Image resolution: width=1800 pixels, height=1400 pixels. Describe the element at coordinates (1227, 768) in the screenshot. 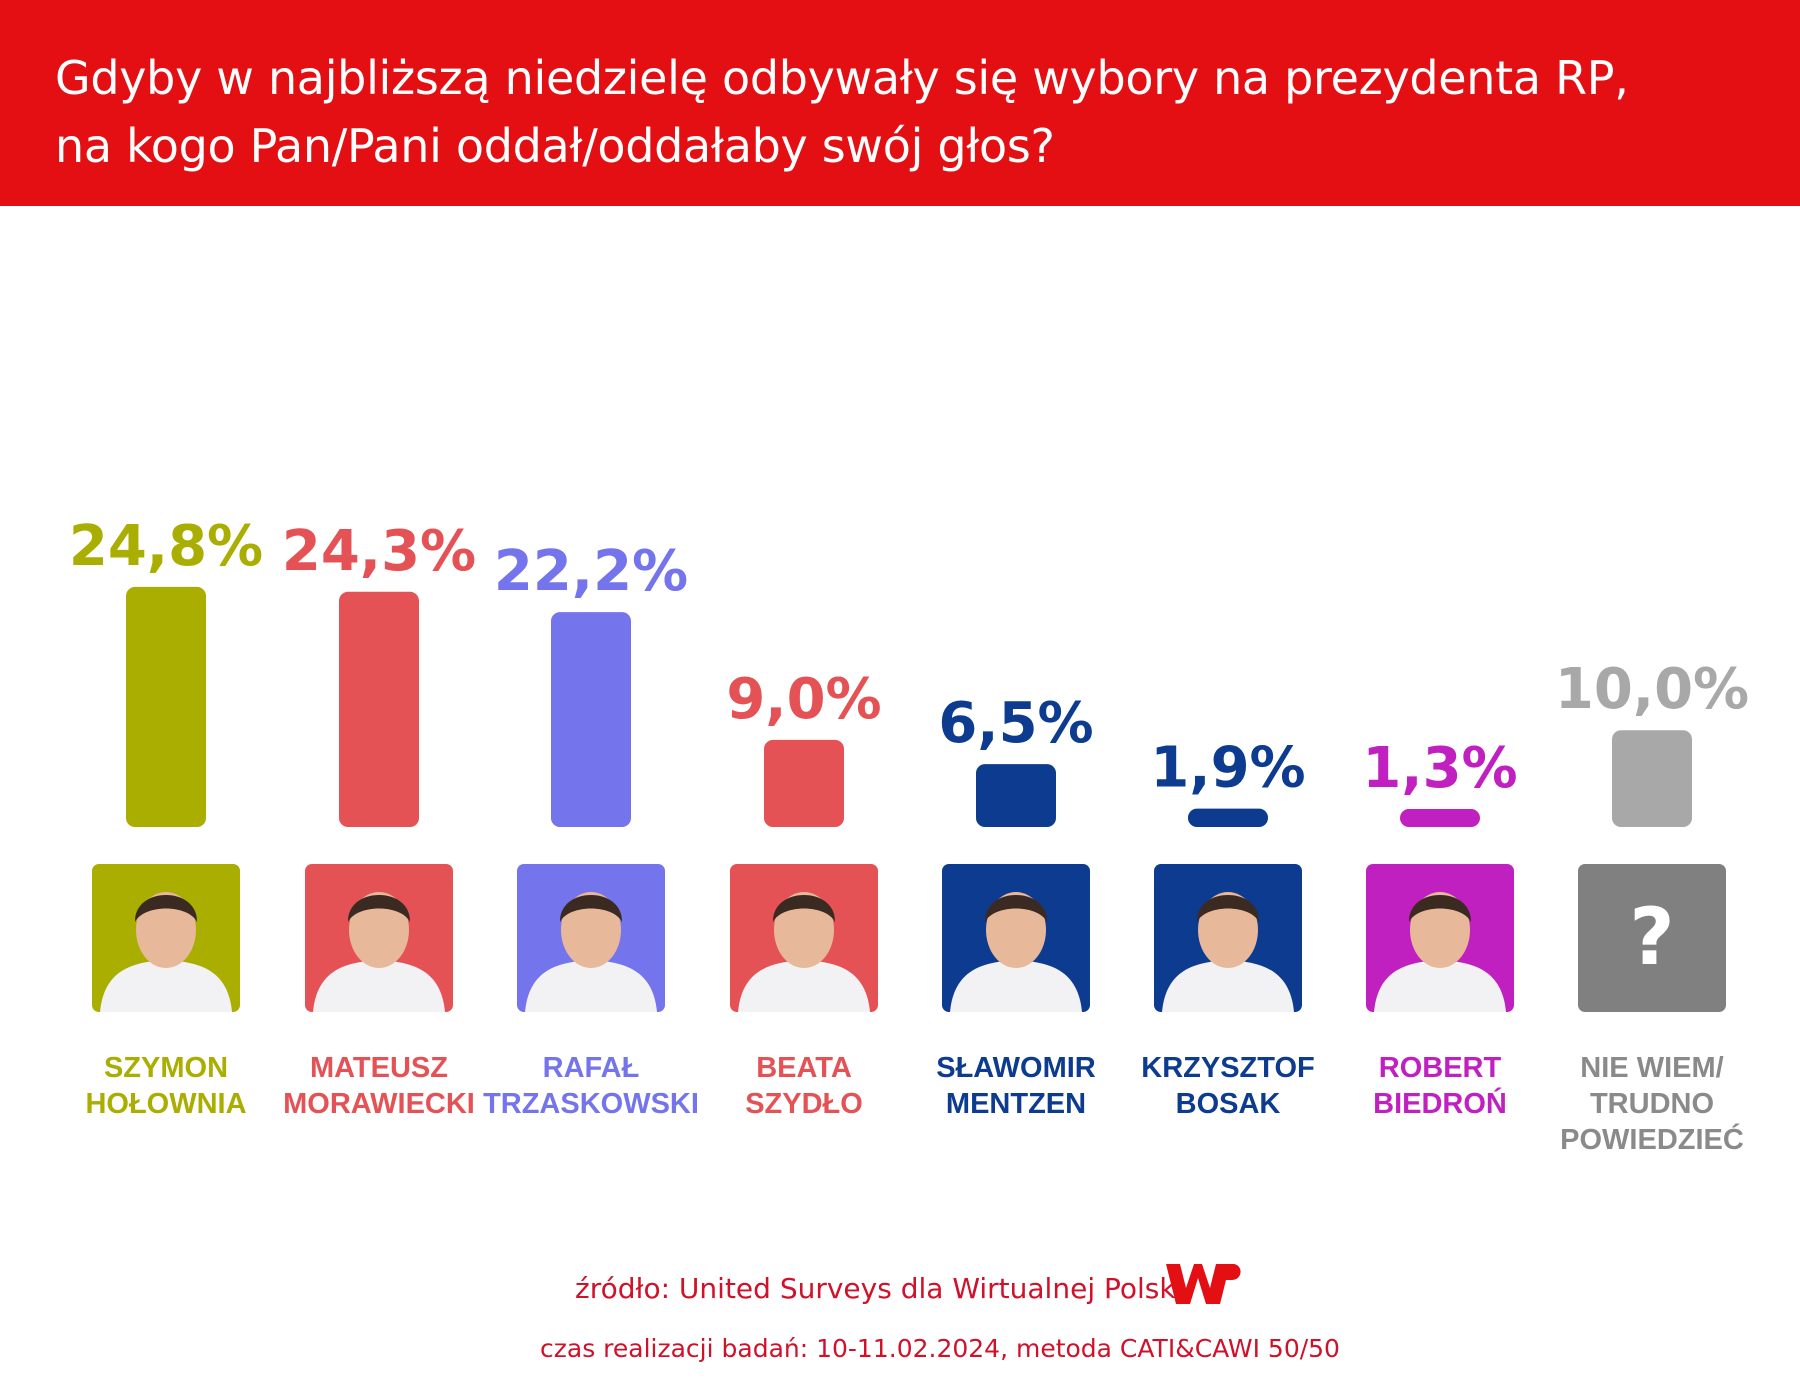

I see `value-label-5: 1,9%` at that location.